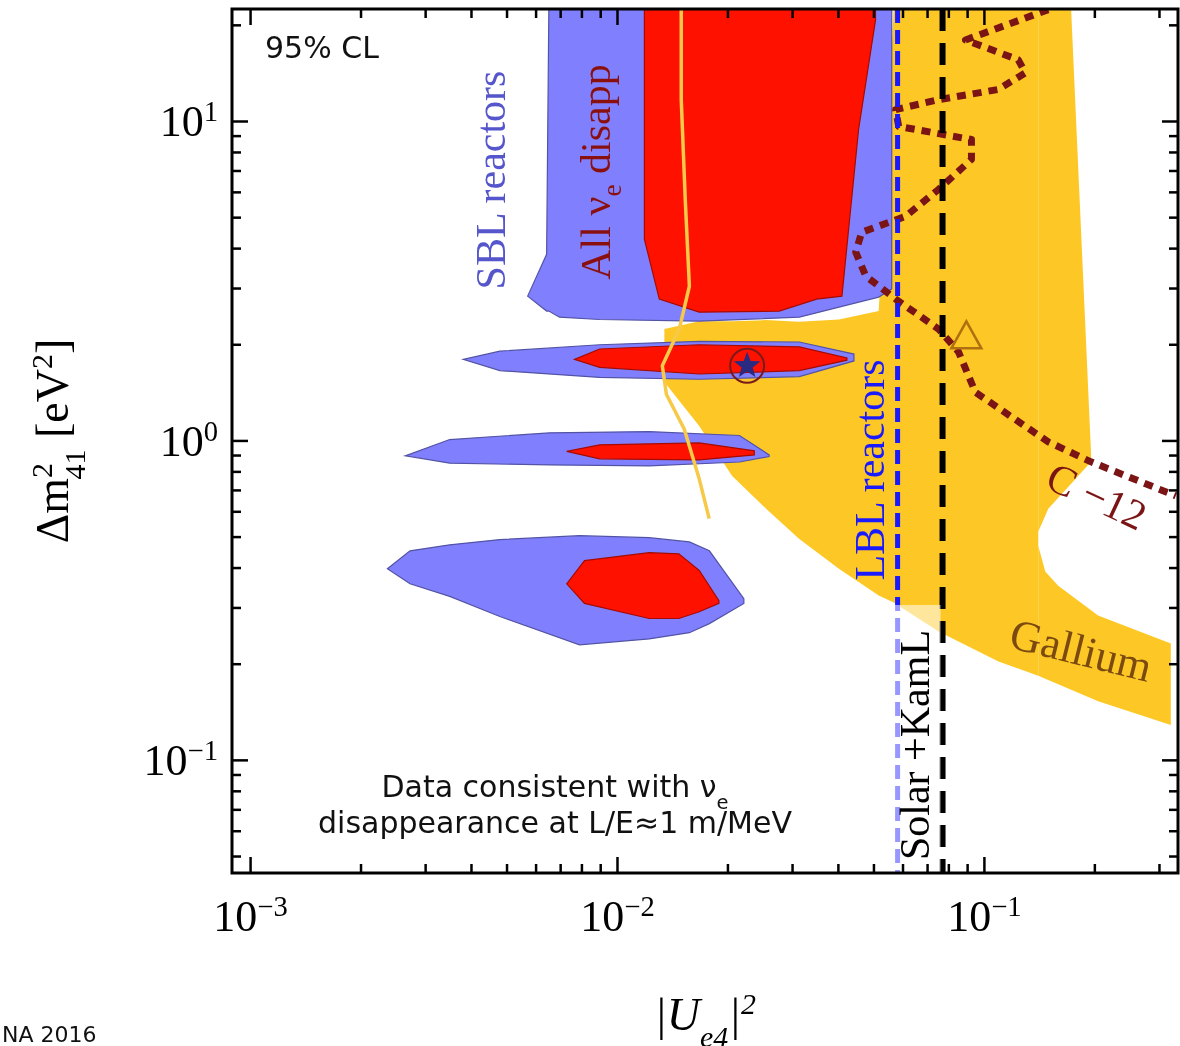 The image size is (1180, 1046). I want to click on y-tick-label: 10$^{0}$, so click(188, 440).